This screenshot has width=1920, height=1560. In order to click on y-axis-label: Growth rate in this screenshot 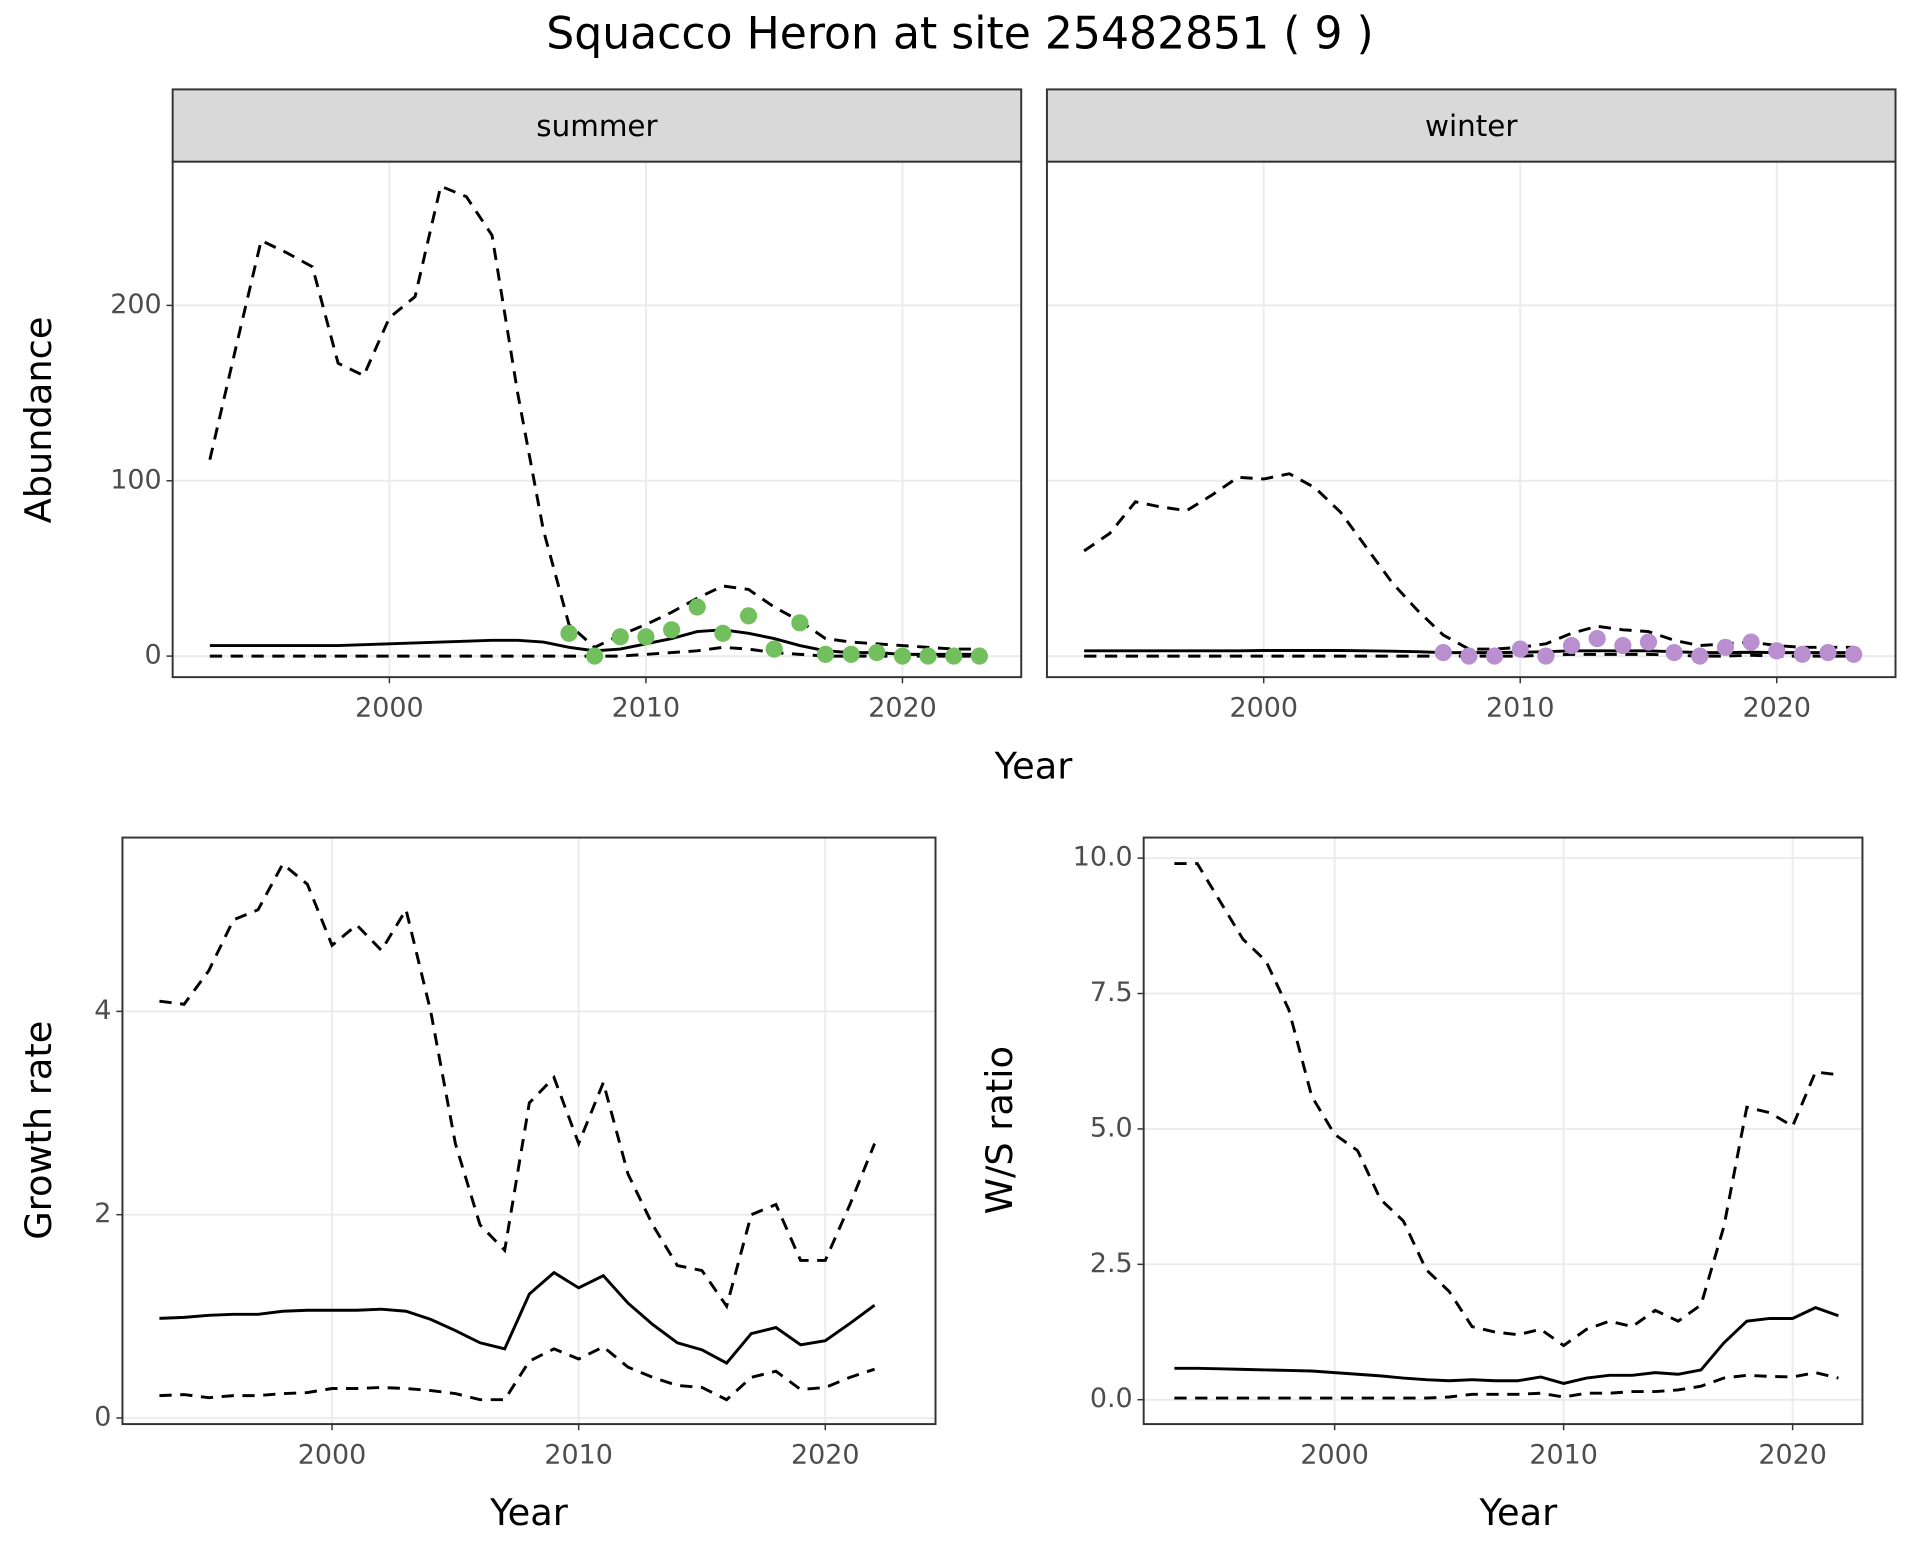, I will do `click(38, 1130)`.